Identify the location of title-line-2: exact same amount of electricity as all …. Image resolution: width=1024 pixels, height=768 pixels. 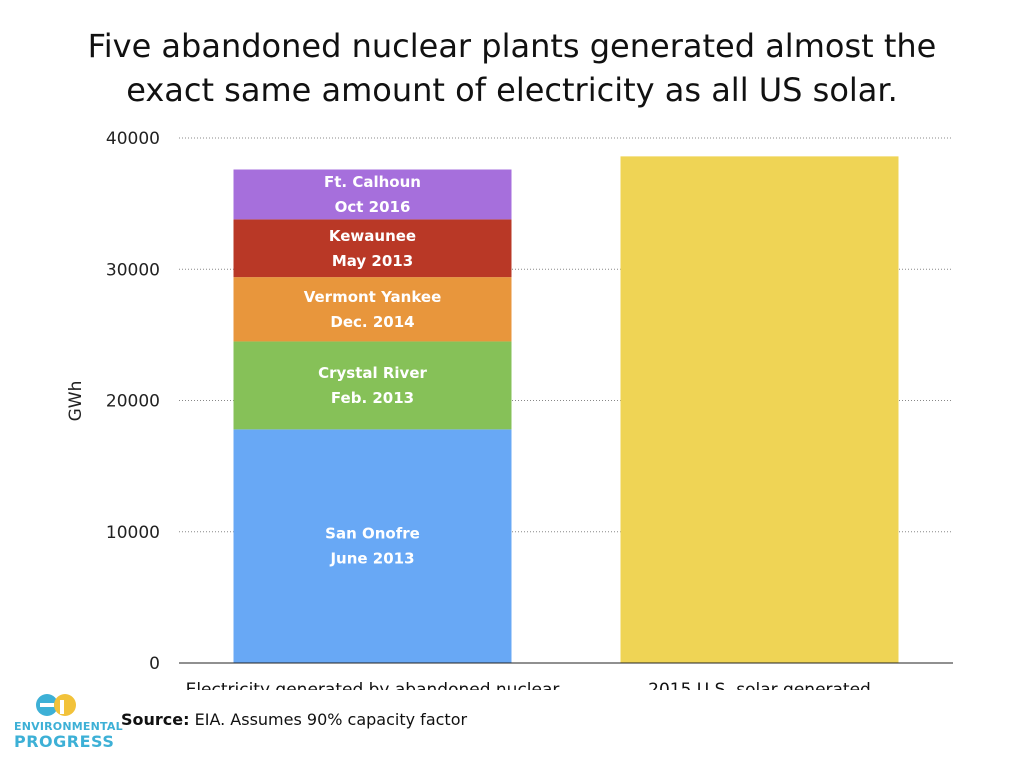
(512, 90).